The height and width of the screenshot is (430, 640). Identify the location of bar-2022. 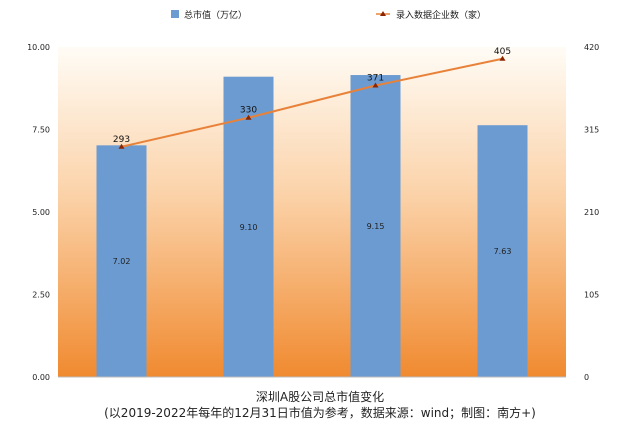
(502, 251).